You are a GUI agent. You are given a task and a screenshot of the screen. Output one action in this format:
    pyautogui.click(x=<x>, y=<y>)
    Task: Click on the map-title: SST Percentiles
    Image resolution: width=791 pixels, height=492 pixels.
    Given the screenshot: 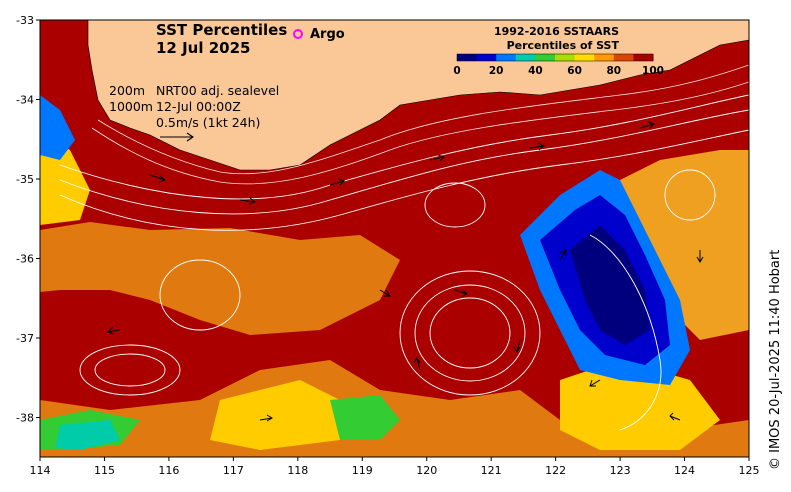 What is the action you would take?
    pyautogui.click(x=221, y=30)
    